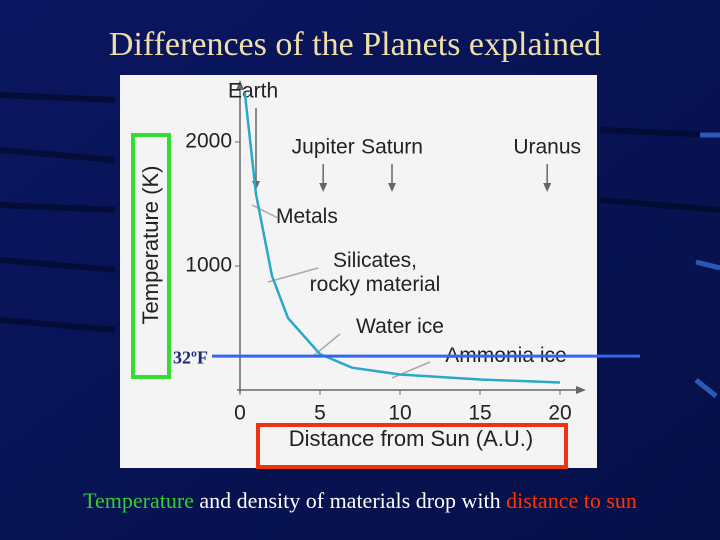 Image resolution: width=720 pixels, height=540 pixels. What do you see at coordinates (253, 91) in the screenshot?
I see `planet-label: Earth` at bounding box center [253, 91].